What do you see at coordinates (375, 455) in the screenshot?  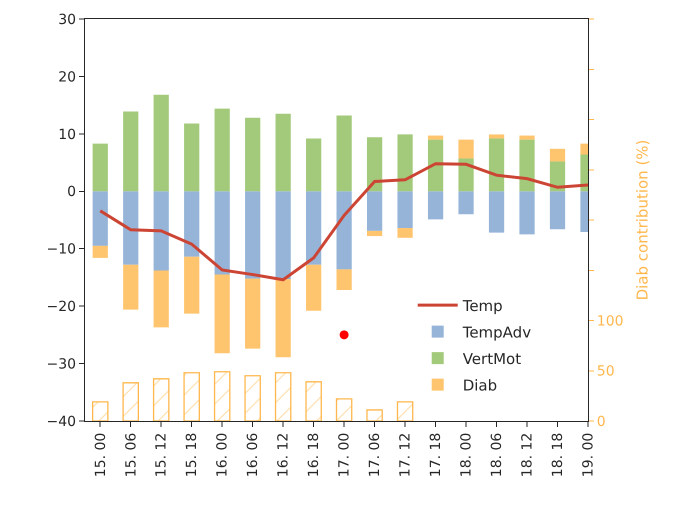 I see `x-tick-label: 17. 06` at bounding box center [375, 455].